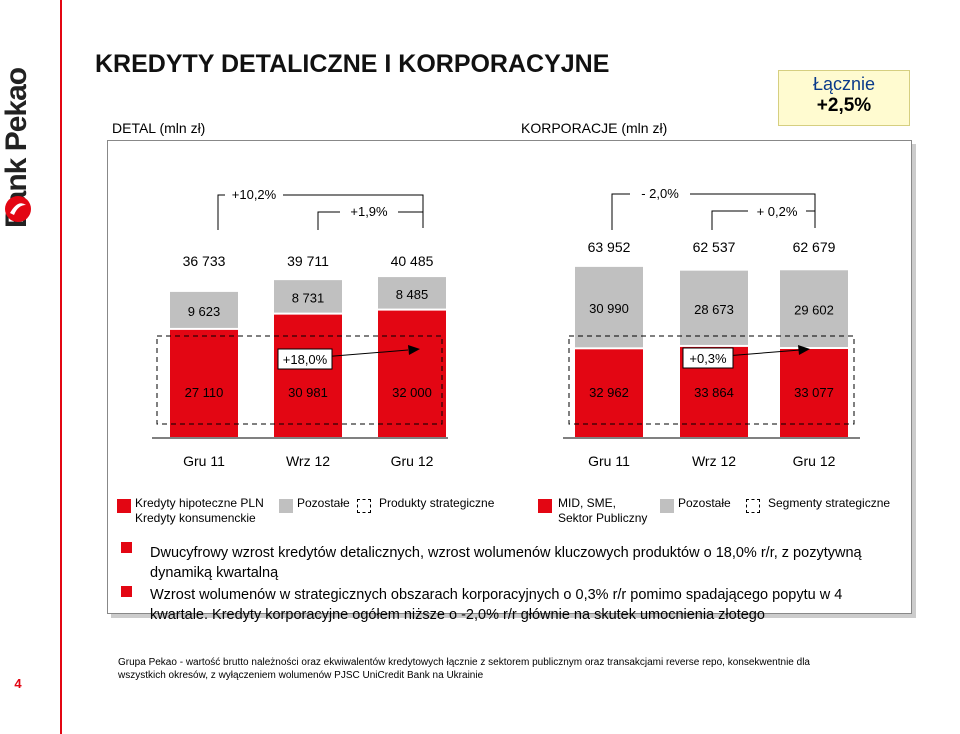  I want to click on detal-inner-growth: +18,0%, so click(348, 357).